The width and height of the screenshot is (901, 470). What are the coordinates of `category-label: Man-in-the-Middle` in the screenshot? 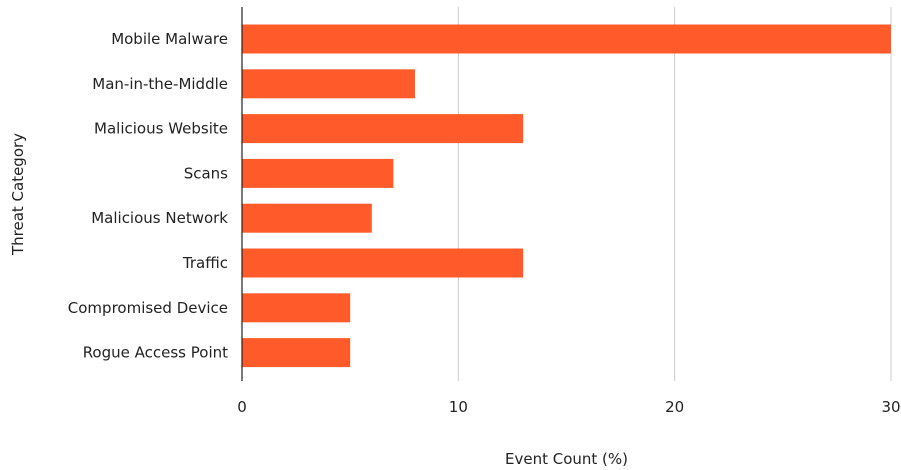 It's located at (160, 84).